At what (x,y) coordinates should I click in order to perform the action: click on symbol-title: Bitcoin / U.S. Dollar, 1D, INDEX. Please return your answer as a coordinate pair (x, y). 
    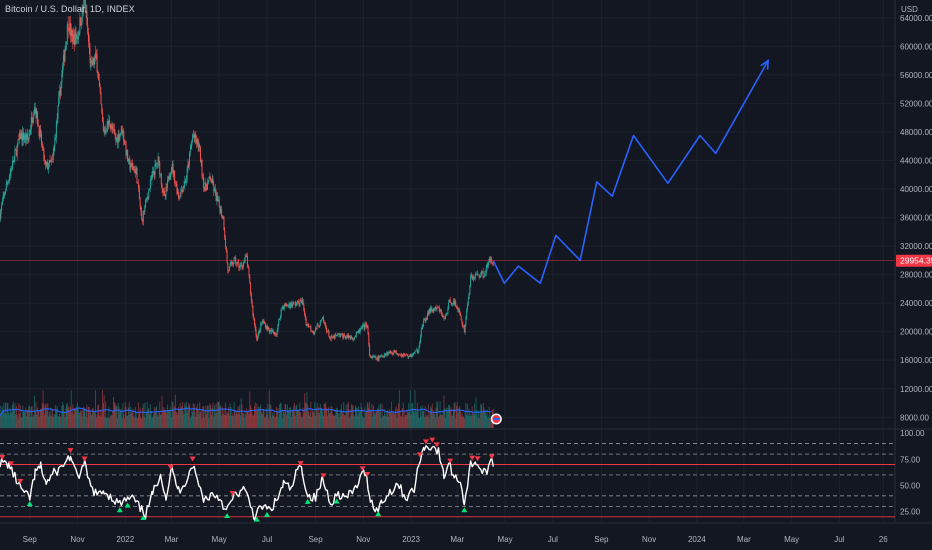
    Looking at the image, I should click on (70, 9).